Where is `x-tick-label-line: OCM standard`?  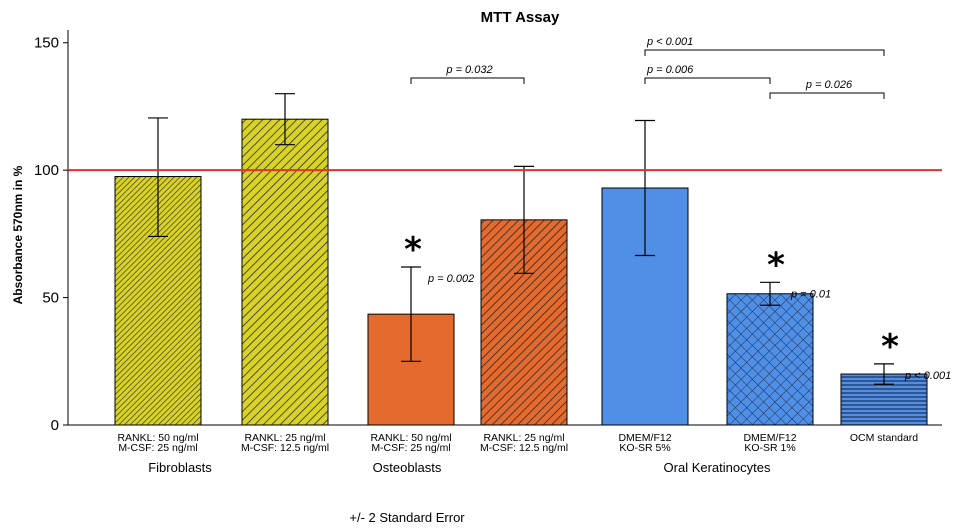
x-tick-label-line: OCM standard is located at coordinates (884, 438).